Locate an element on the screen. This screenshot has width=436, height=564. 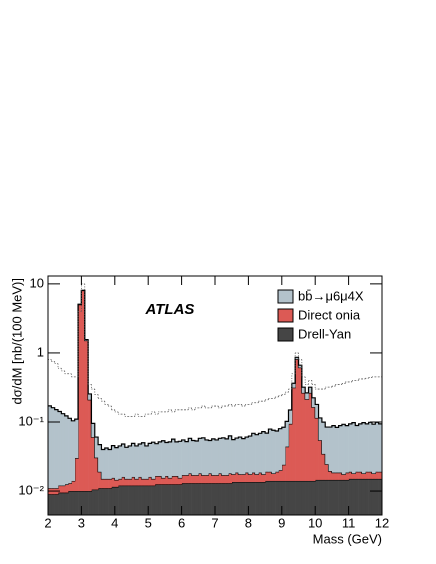
legend-label: Direct onia is located at coordinates (329, 314).